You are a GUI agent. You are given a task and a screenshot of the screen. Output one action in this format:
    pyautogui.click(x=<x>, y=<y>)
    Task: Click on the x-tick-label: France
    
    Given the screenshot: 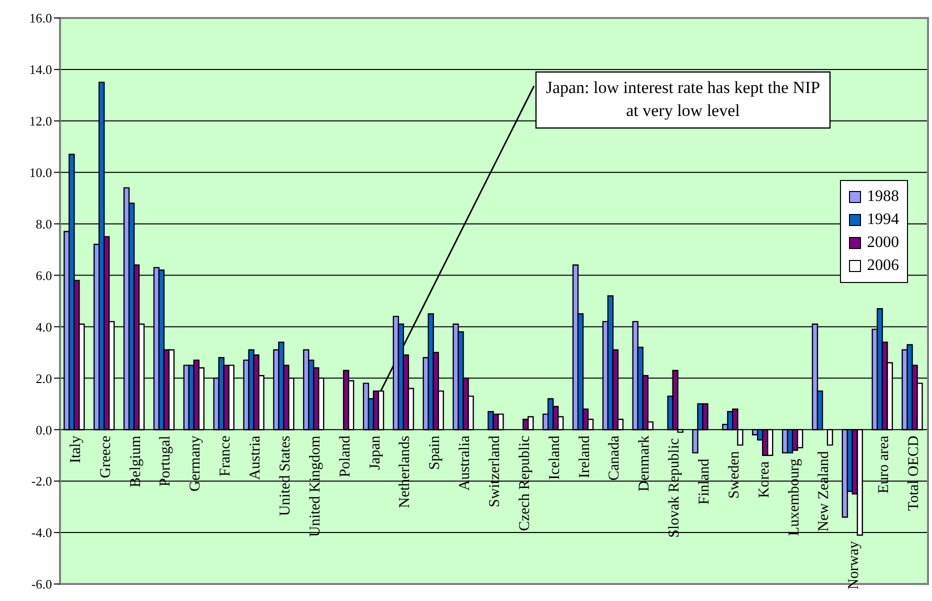 What is the action you would take?
    pyautogui.click(x=226, y=455)
    